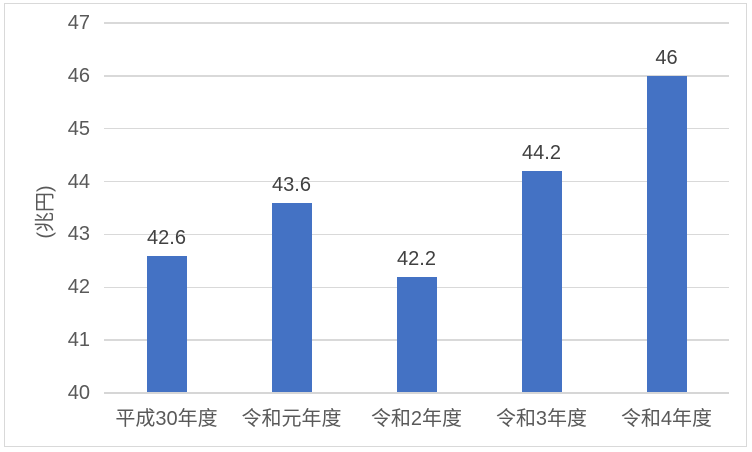 The height and width of the screenshot is (452, 752). I want to click on y-tick-label-42: 42, so click(78, 287).